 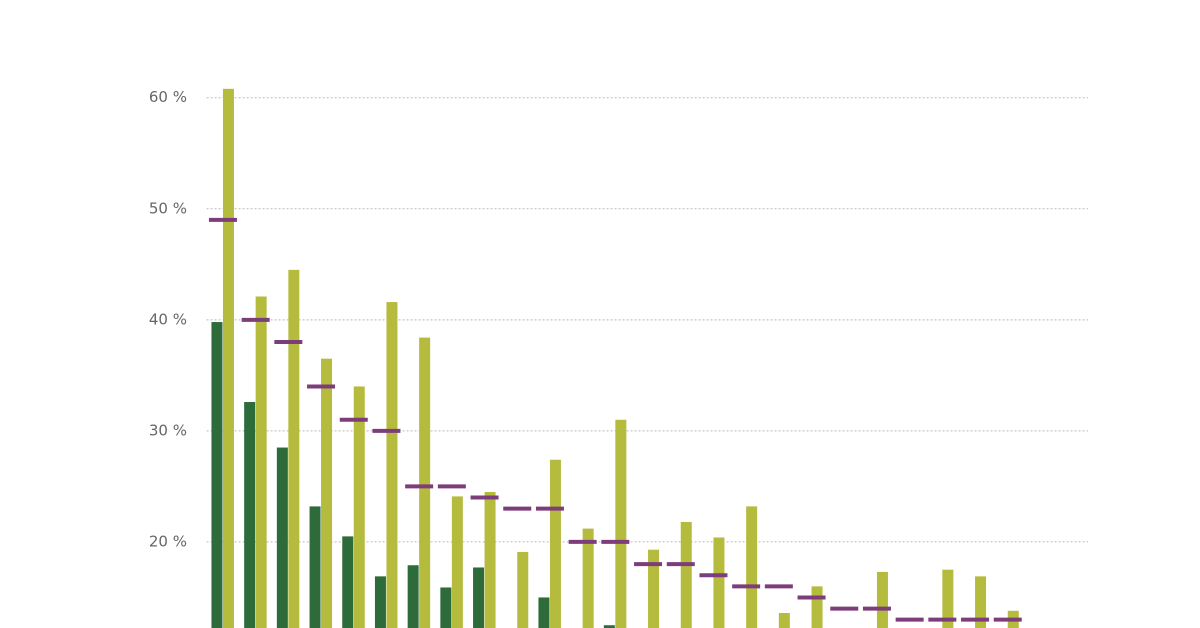 I want to click on y-tick-label: 20 %, so click(x=168, y=541).